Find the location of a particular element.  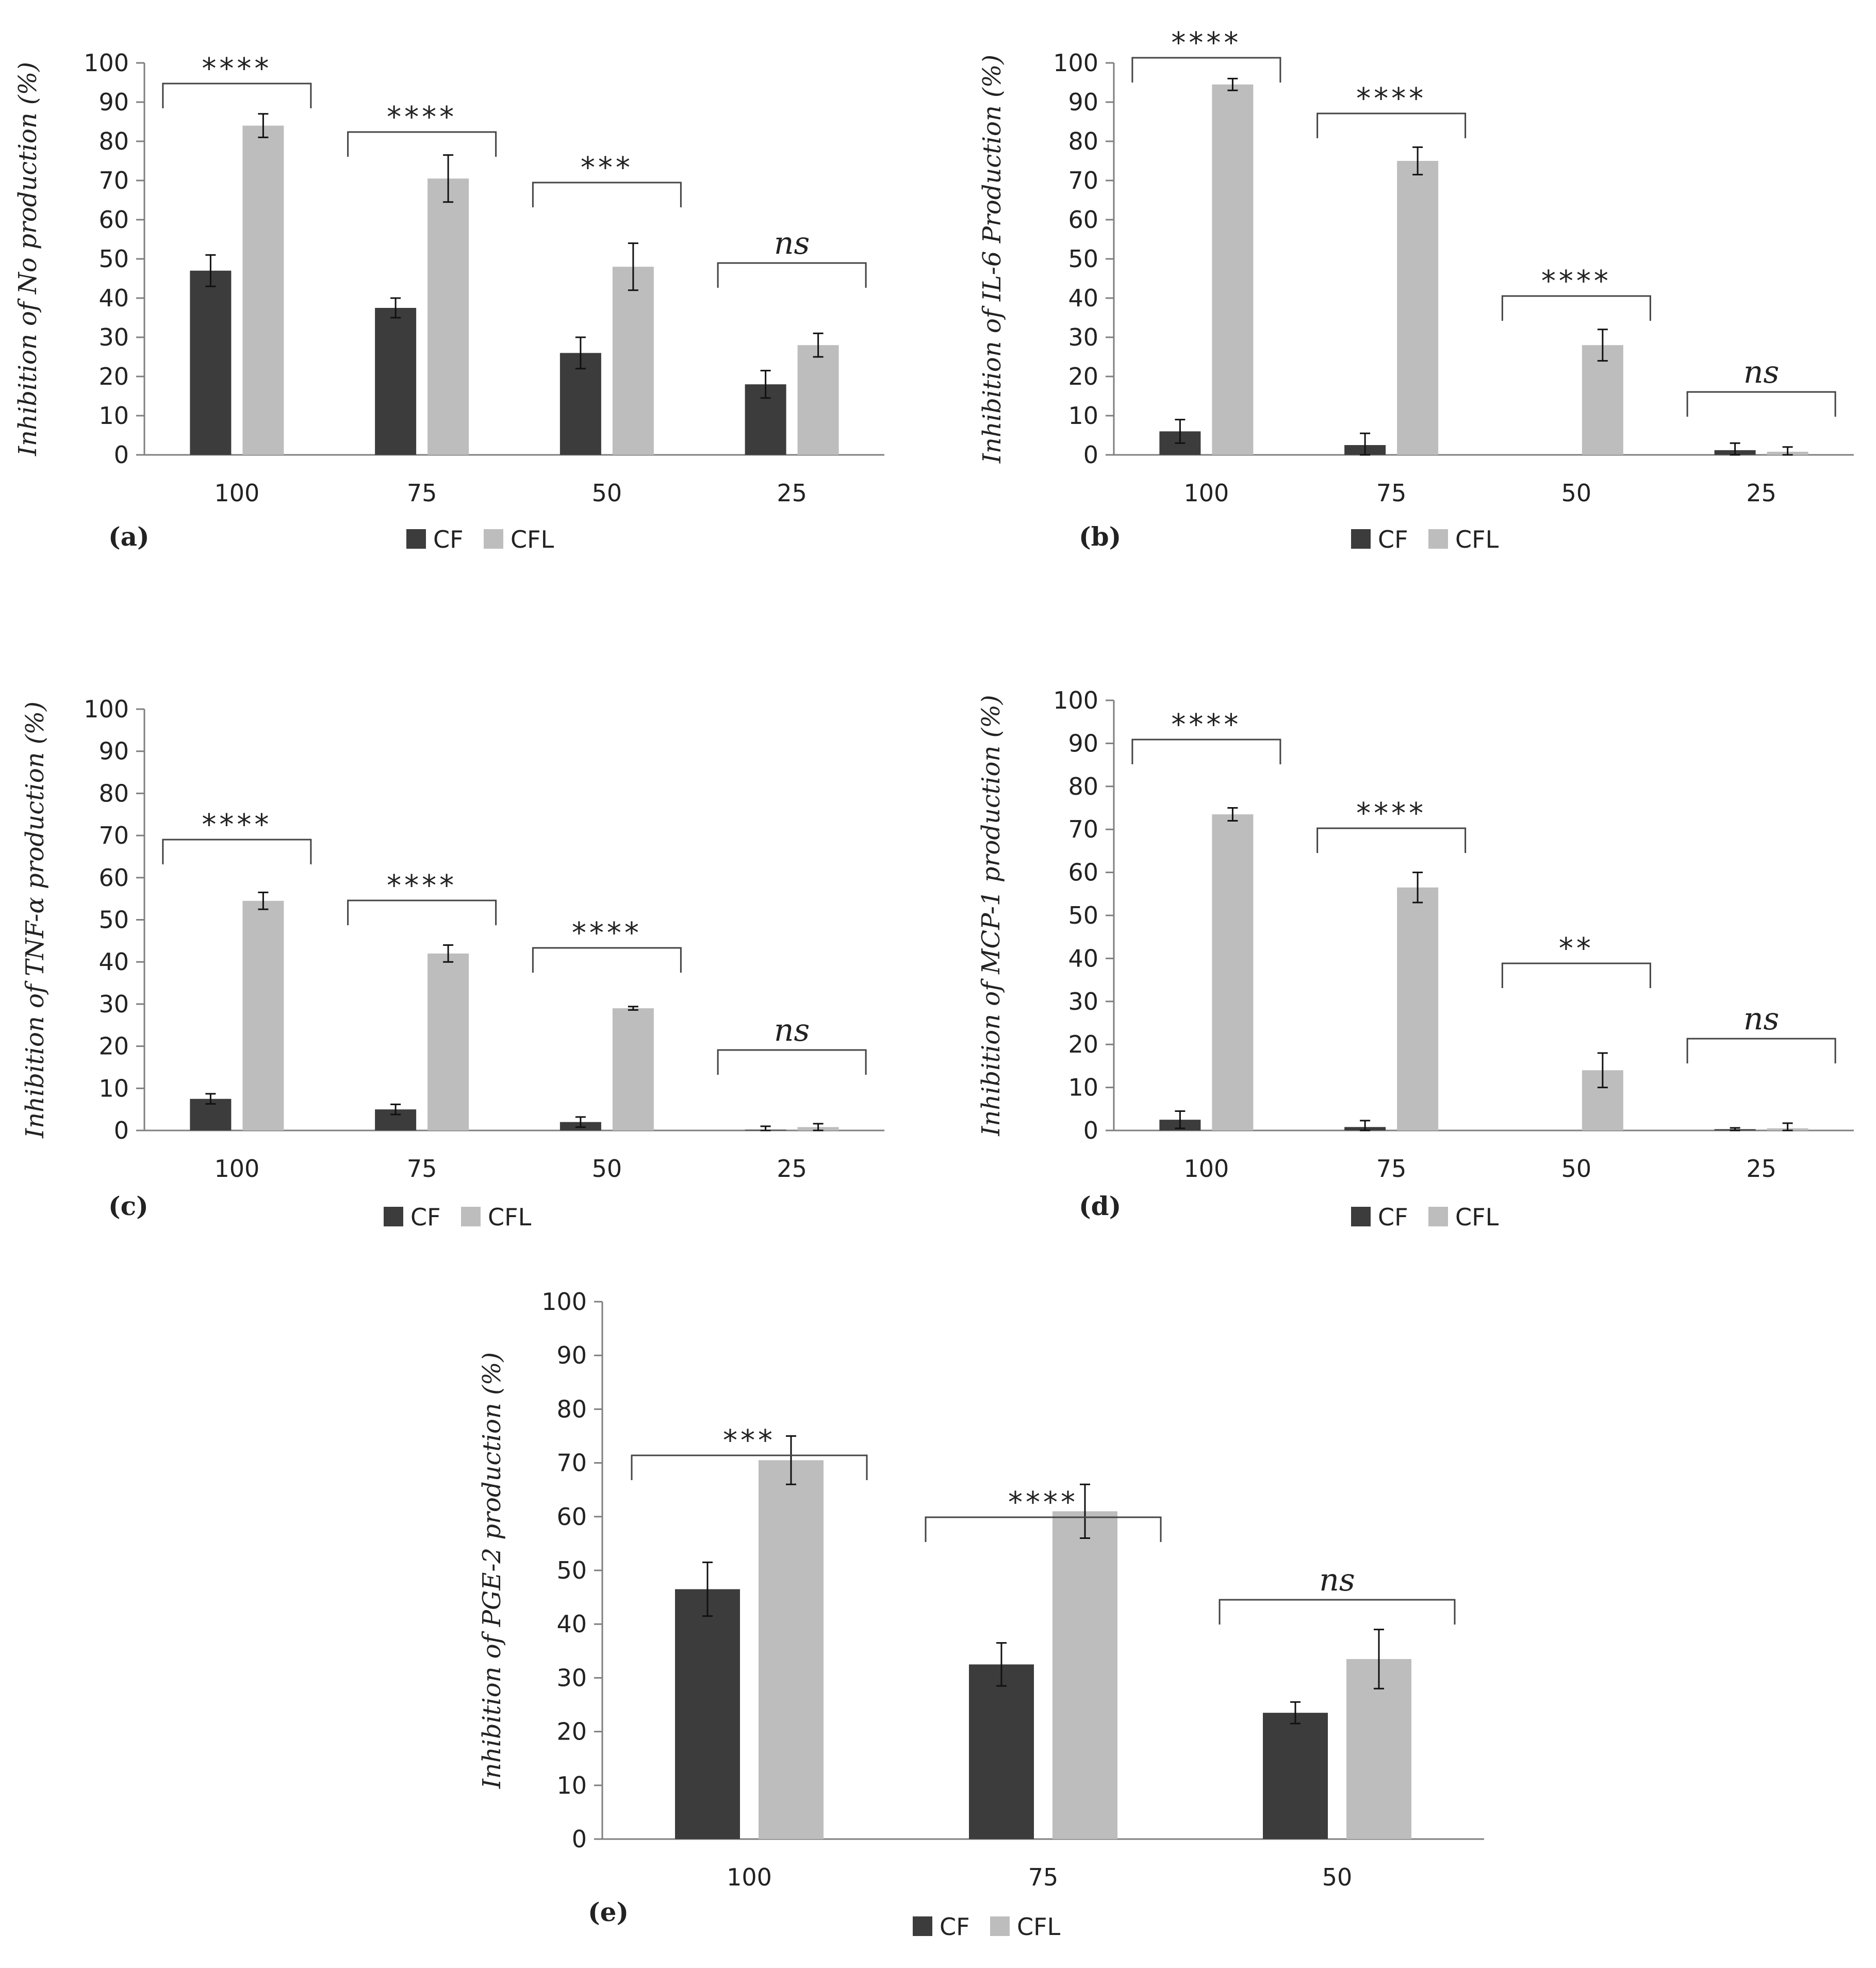

y-tick-label: 90 is located at coordinates (113, 102).